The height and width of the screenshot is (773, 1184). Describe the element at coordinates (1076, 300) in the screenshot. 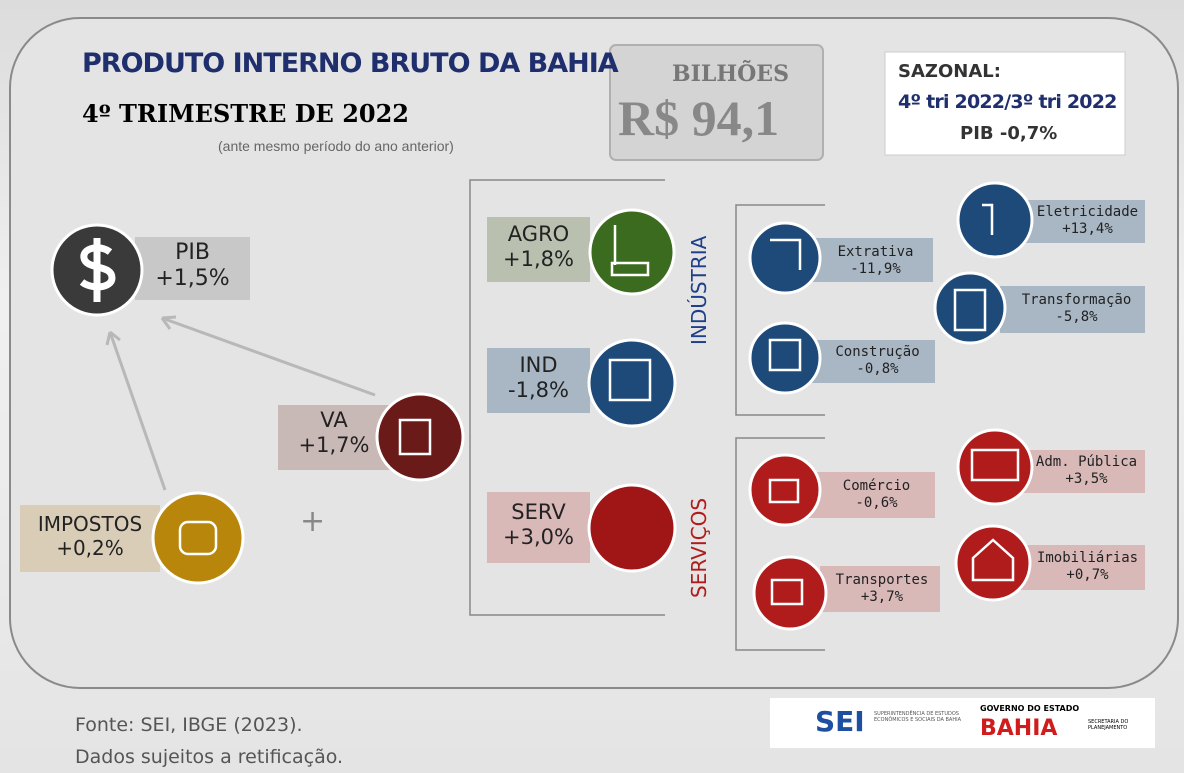

I see `item-label: Transformação` at that location.